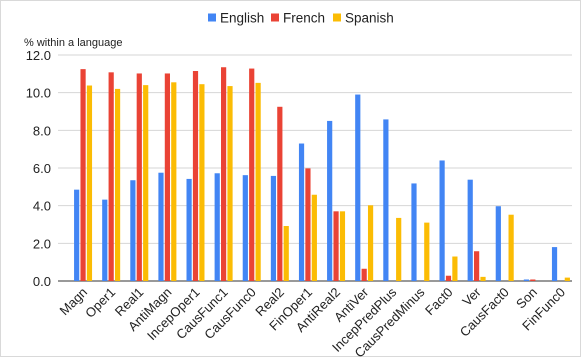 The image size is (582, 358). What do you see at coordinates (161, 226) in the screenshot?
I see `bar-english-antimagn` at bounding box center [161, 226].